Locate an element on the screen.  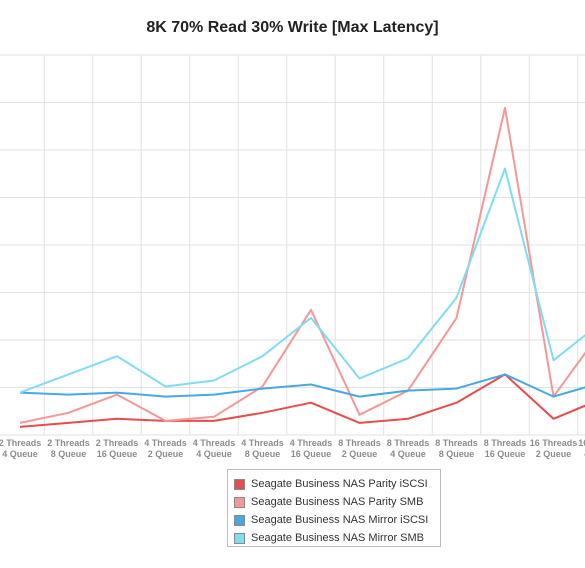
legend-label-mirror-iscsi: Seagate Business NAS Mirror iSCSI is located at coordinates (340, 520).